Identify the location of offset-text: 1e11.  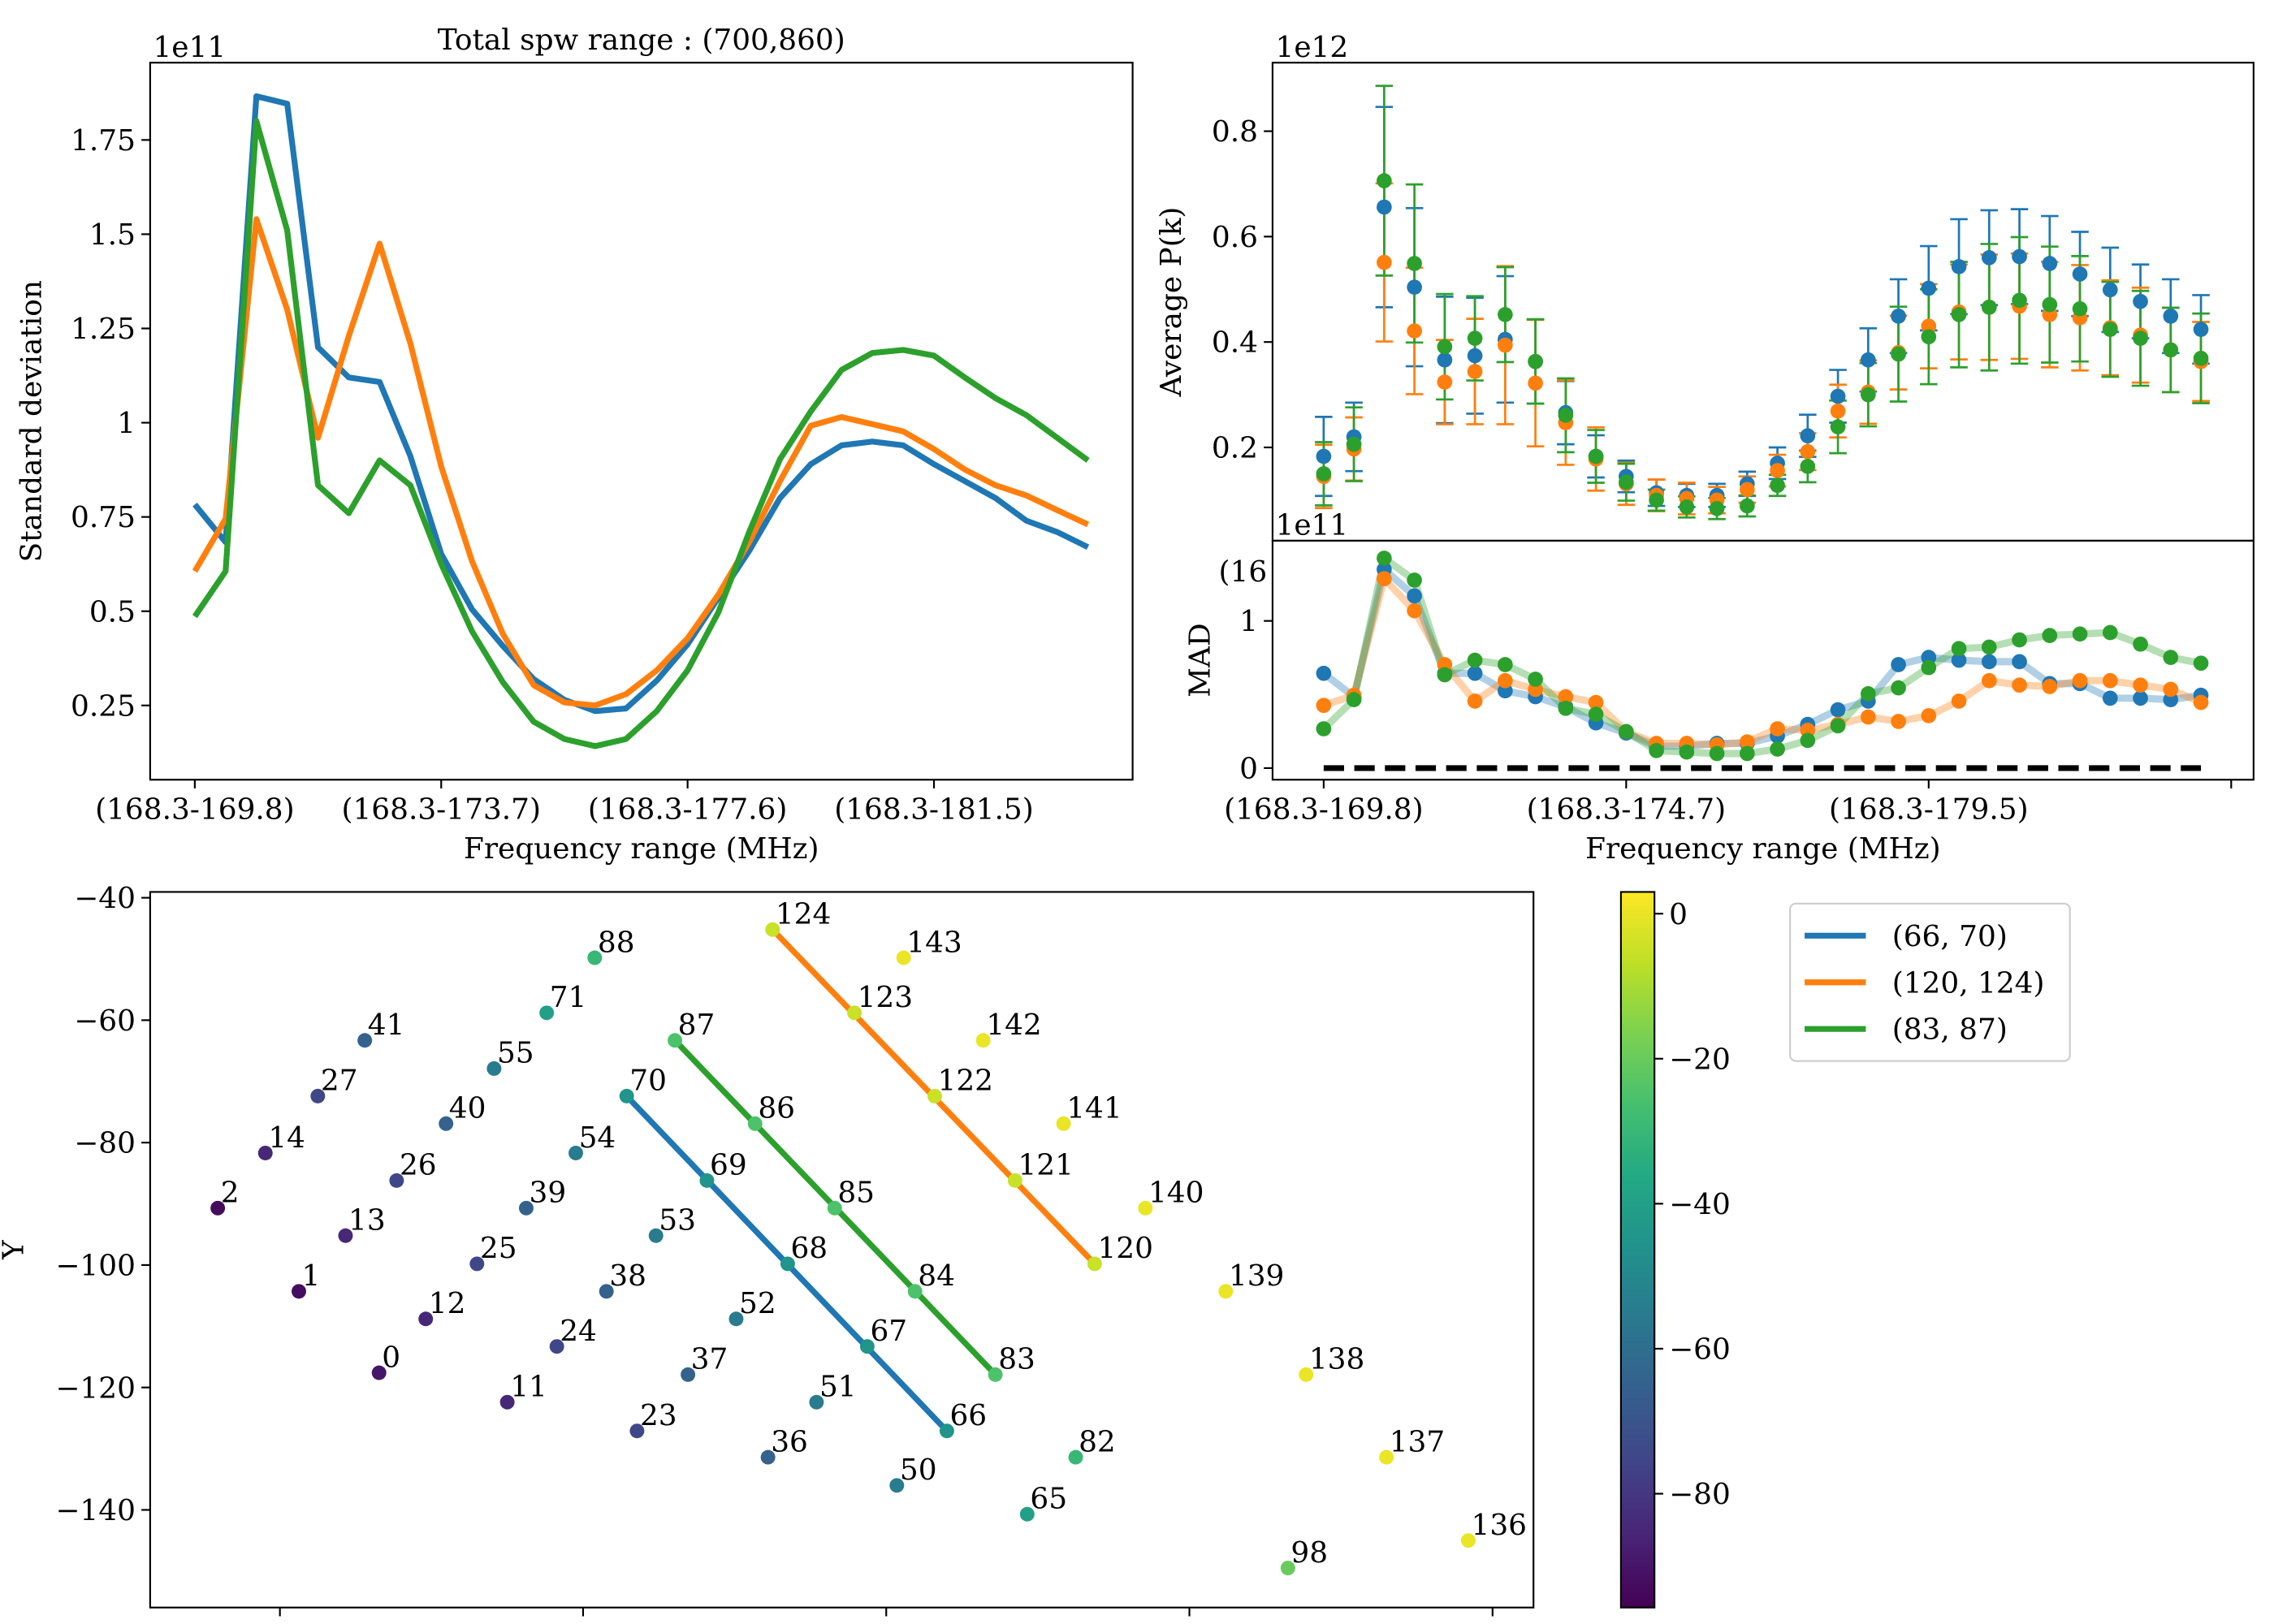
(189, 48).